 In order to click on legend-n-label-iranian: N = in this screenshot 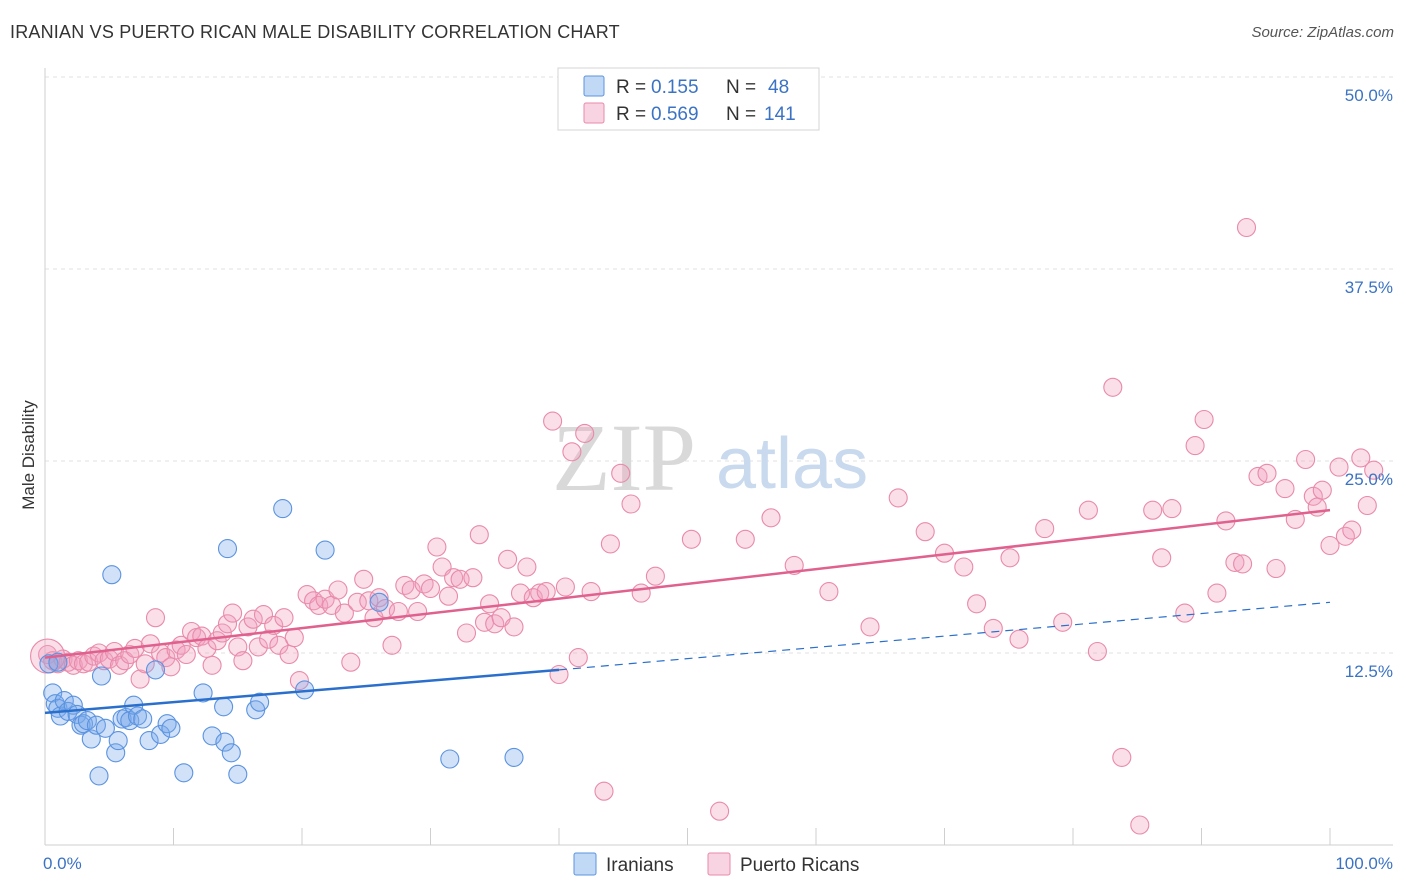, I will do `click(741, 87)`.